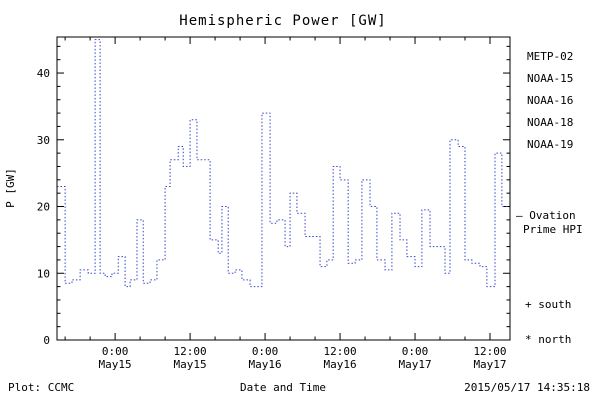 The image size is (600, 400). What do you see at coordinates (553, 229) in the screenshot?
I see `legend-ovation-line2: Prime HPI` at bounding box center [553, 229].